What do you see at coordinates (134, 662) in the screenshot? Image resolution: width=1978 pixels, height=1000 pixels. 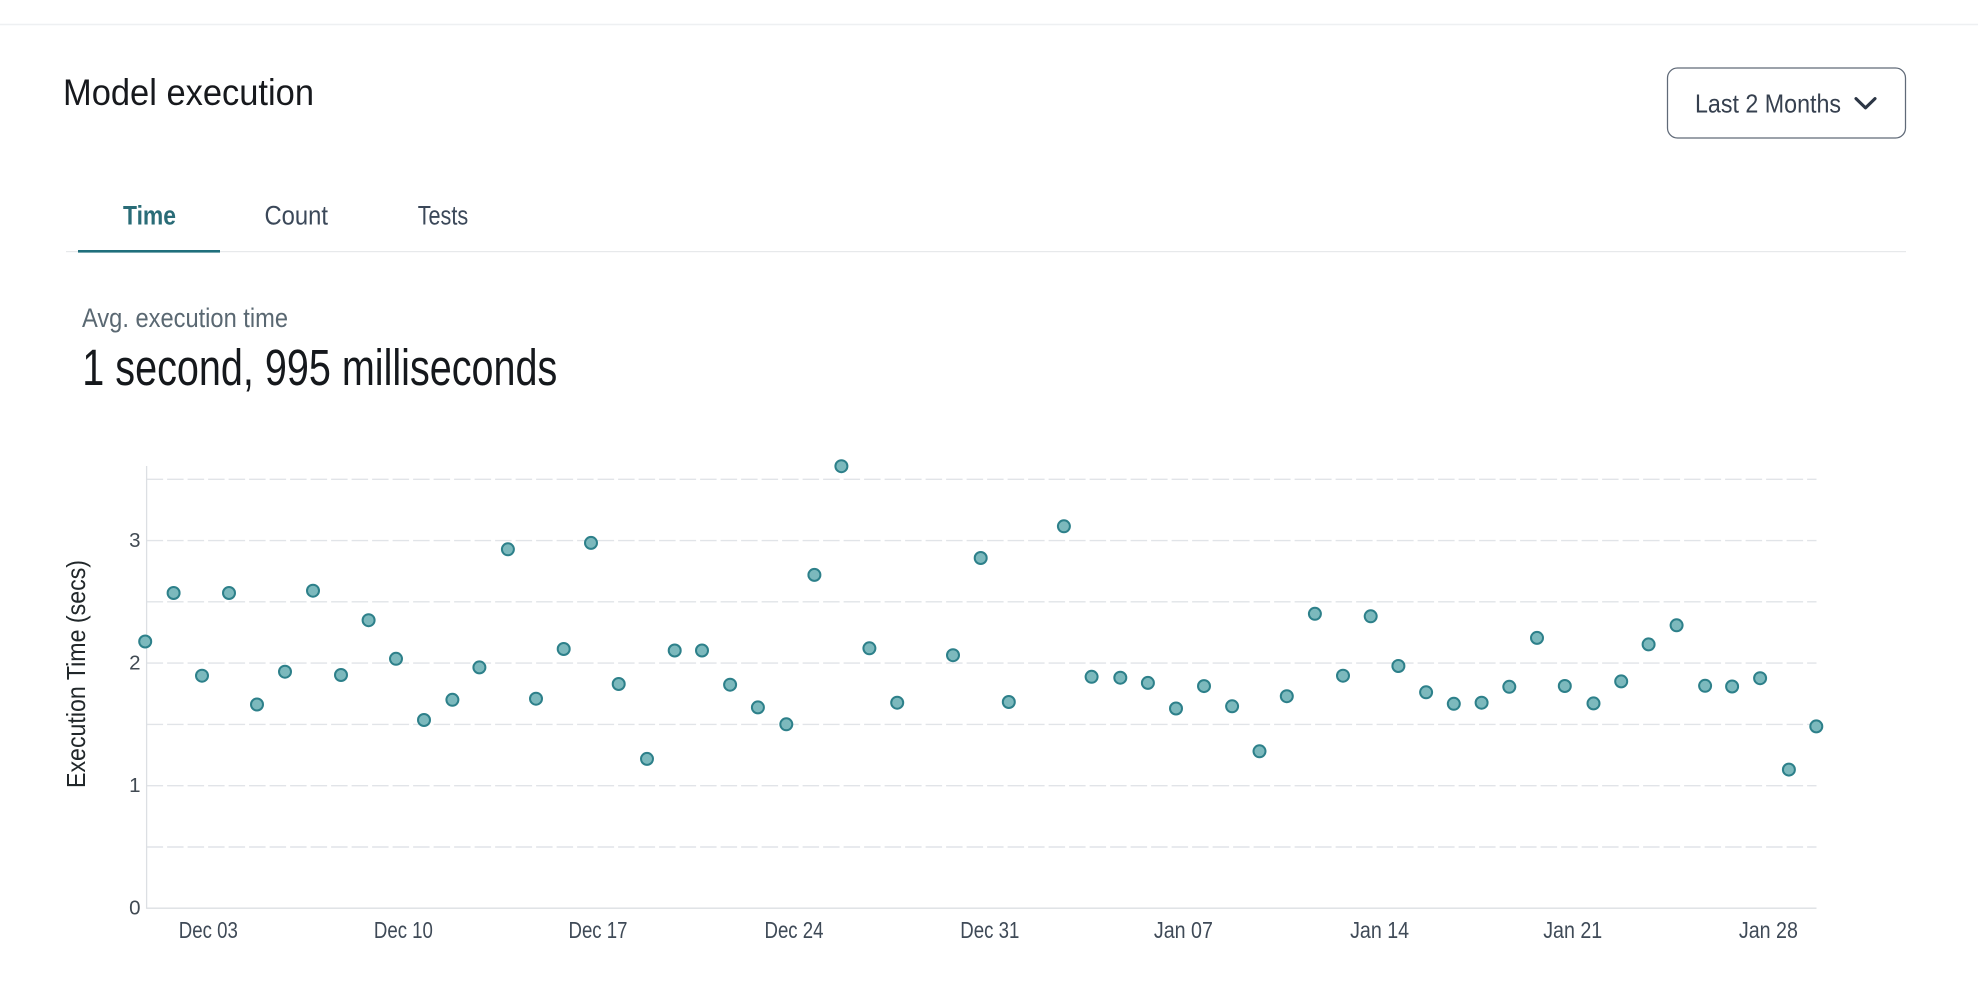 I see `svg-text: 2` at bounding box center [134, 662].